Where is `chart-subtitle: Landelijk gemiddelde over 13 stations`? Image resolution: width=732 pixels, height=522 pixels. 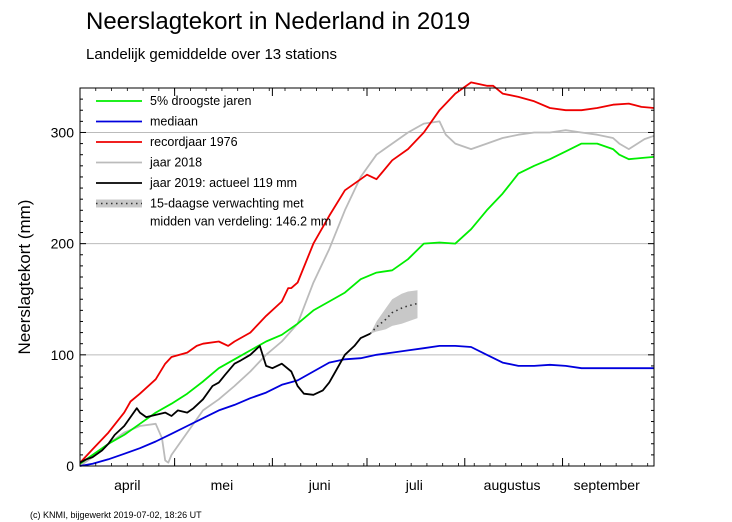 chart-subtitle: Landelijk gemiddelde over 13 stations is located at coordinates (211, 54).